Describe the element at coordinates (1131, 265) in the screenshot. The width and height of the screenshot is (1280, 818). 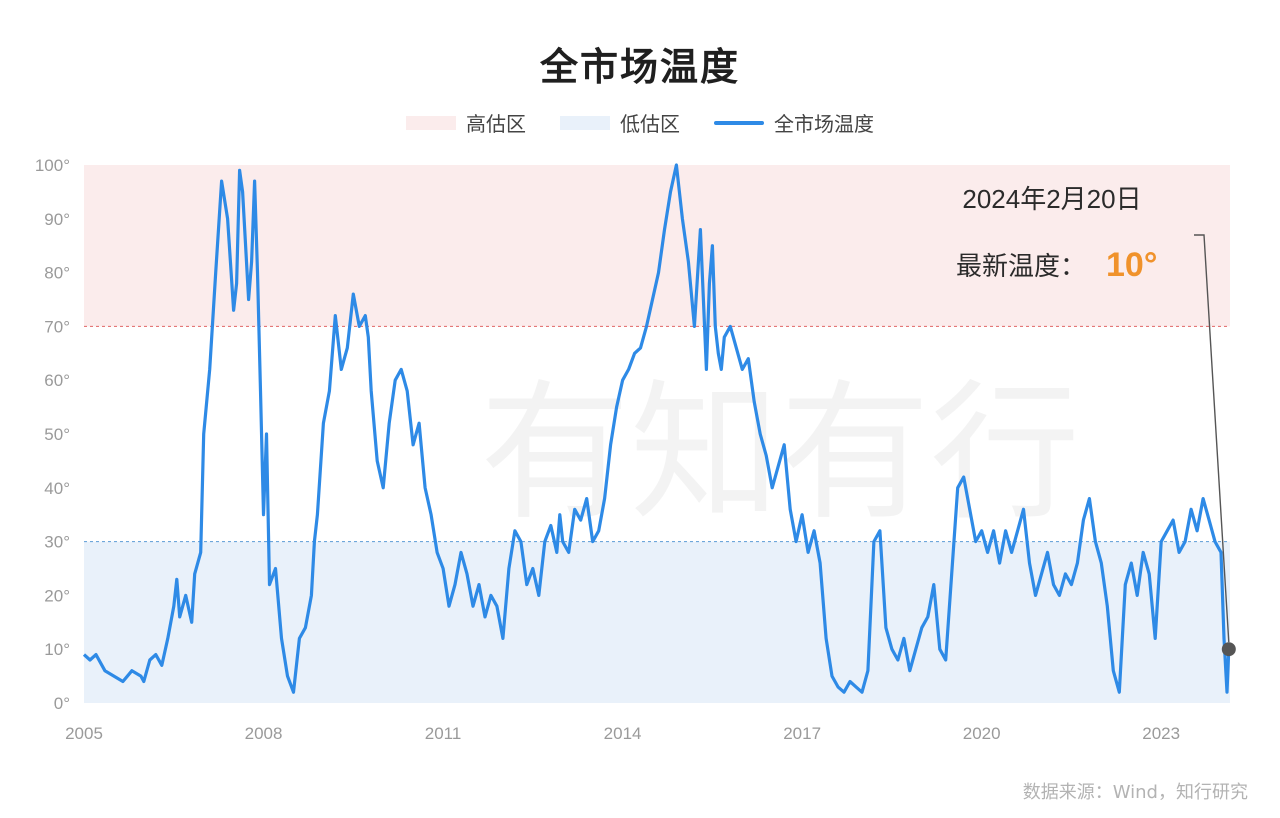
I see `annotation-value: 10°` at that location.